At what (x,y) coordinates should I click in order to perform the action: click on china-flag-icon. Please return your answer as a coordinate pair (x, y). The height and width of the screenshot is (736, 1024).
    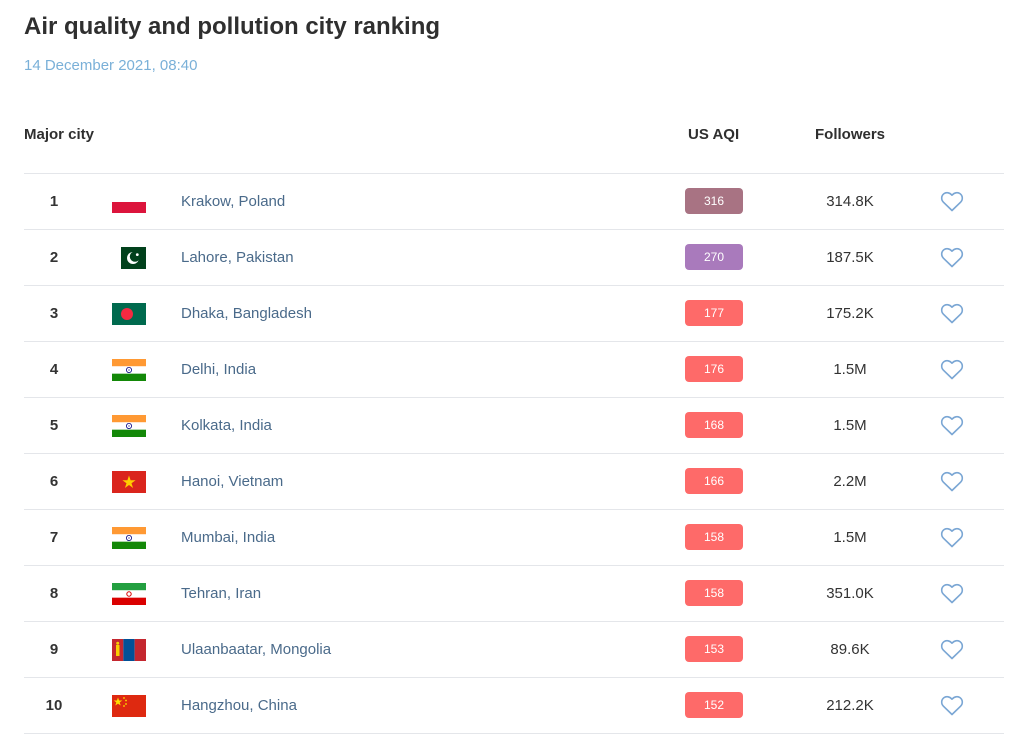
    Looking at the image, I should click on (129, 706).